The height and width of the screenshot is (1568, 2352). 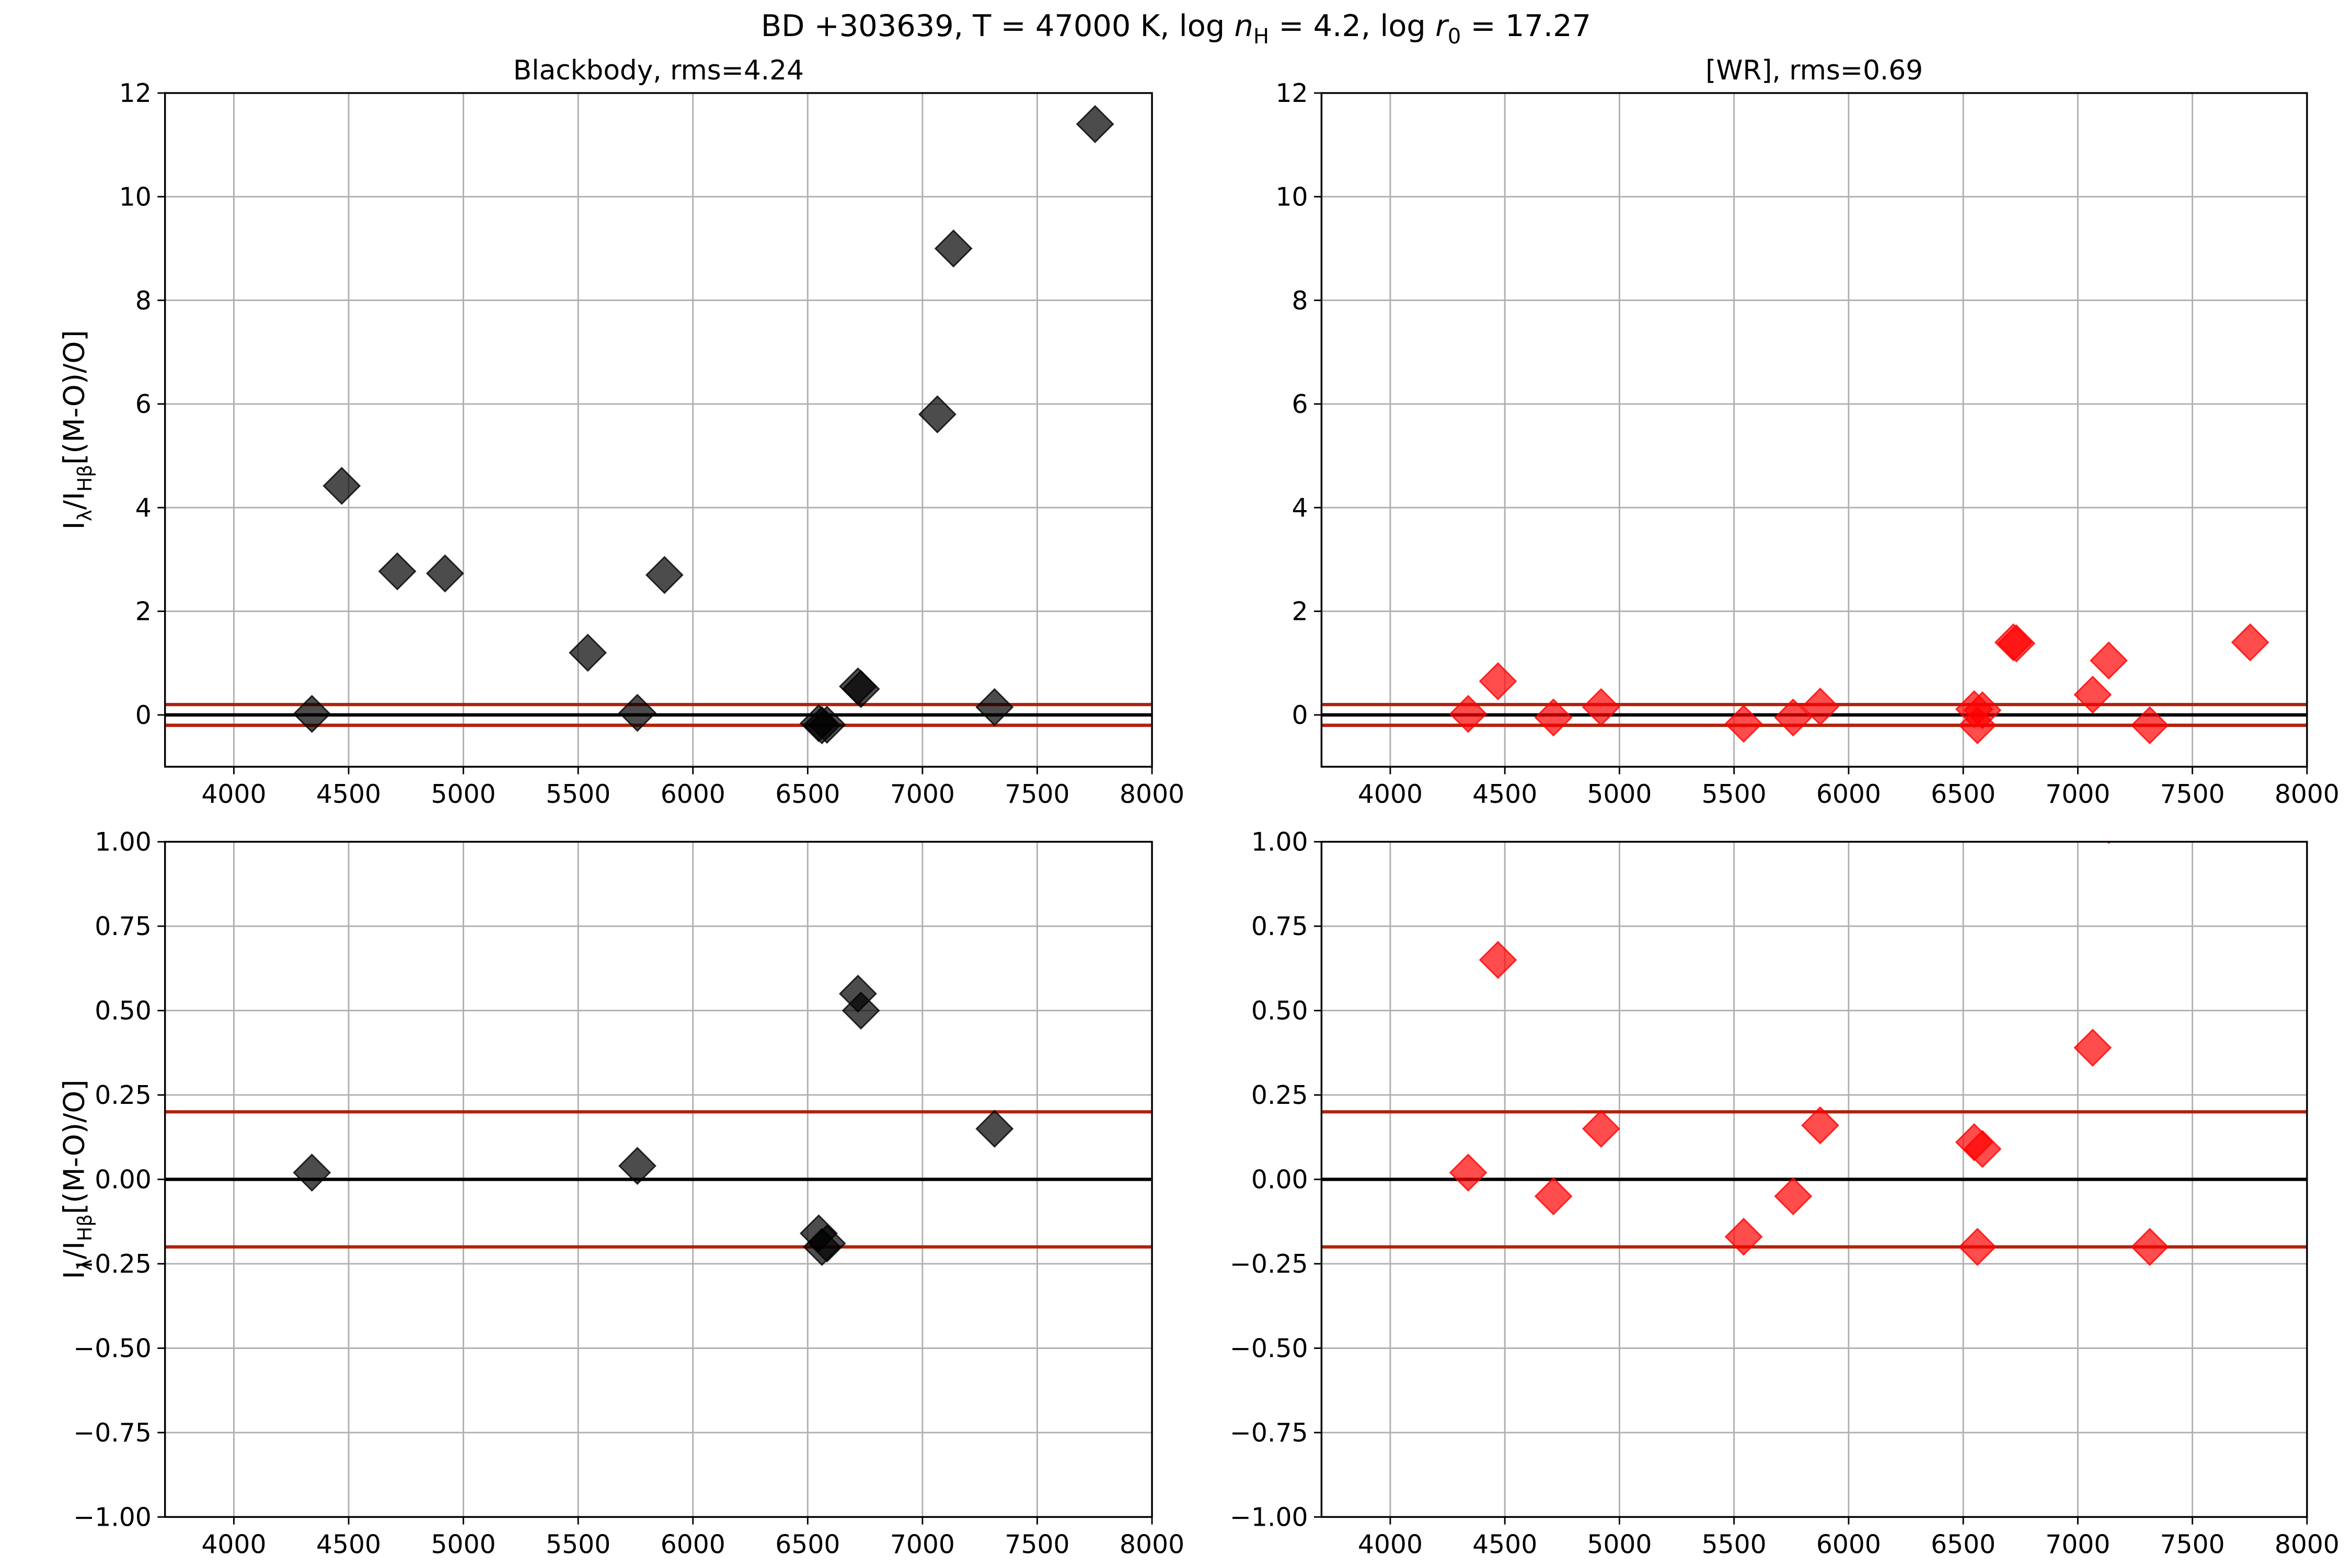 I want to click on title-part: H, so click(x=1261, y=37).